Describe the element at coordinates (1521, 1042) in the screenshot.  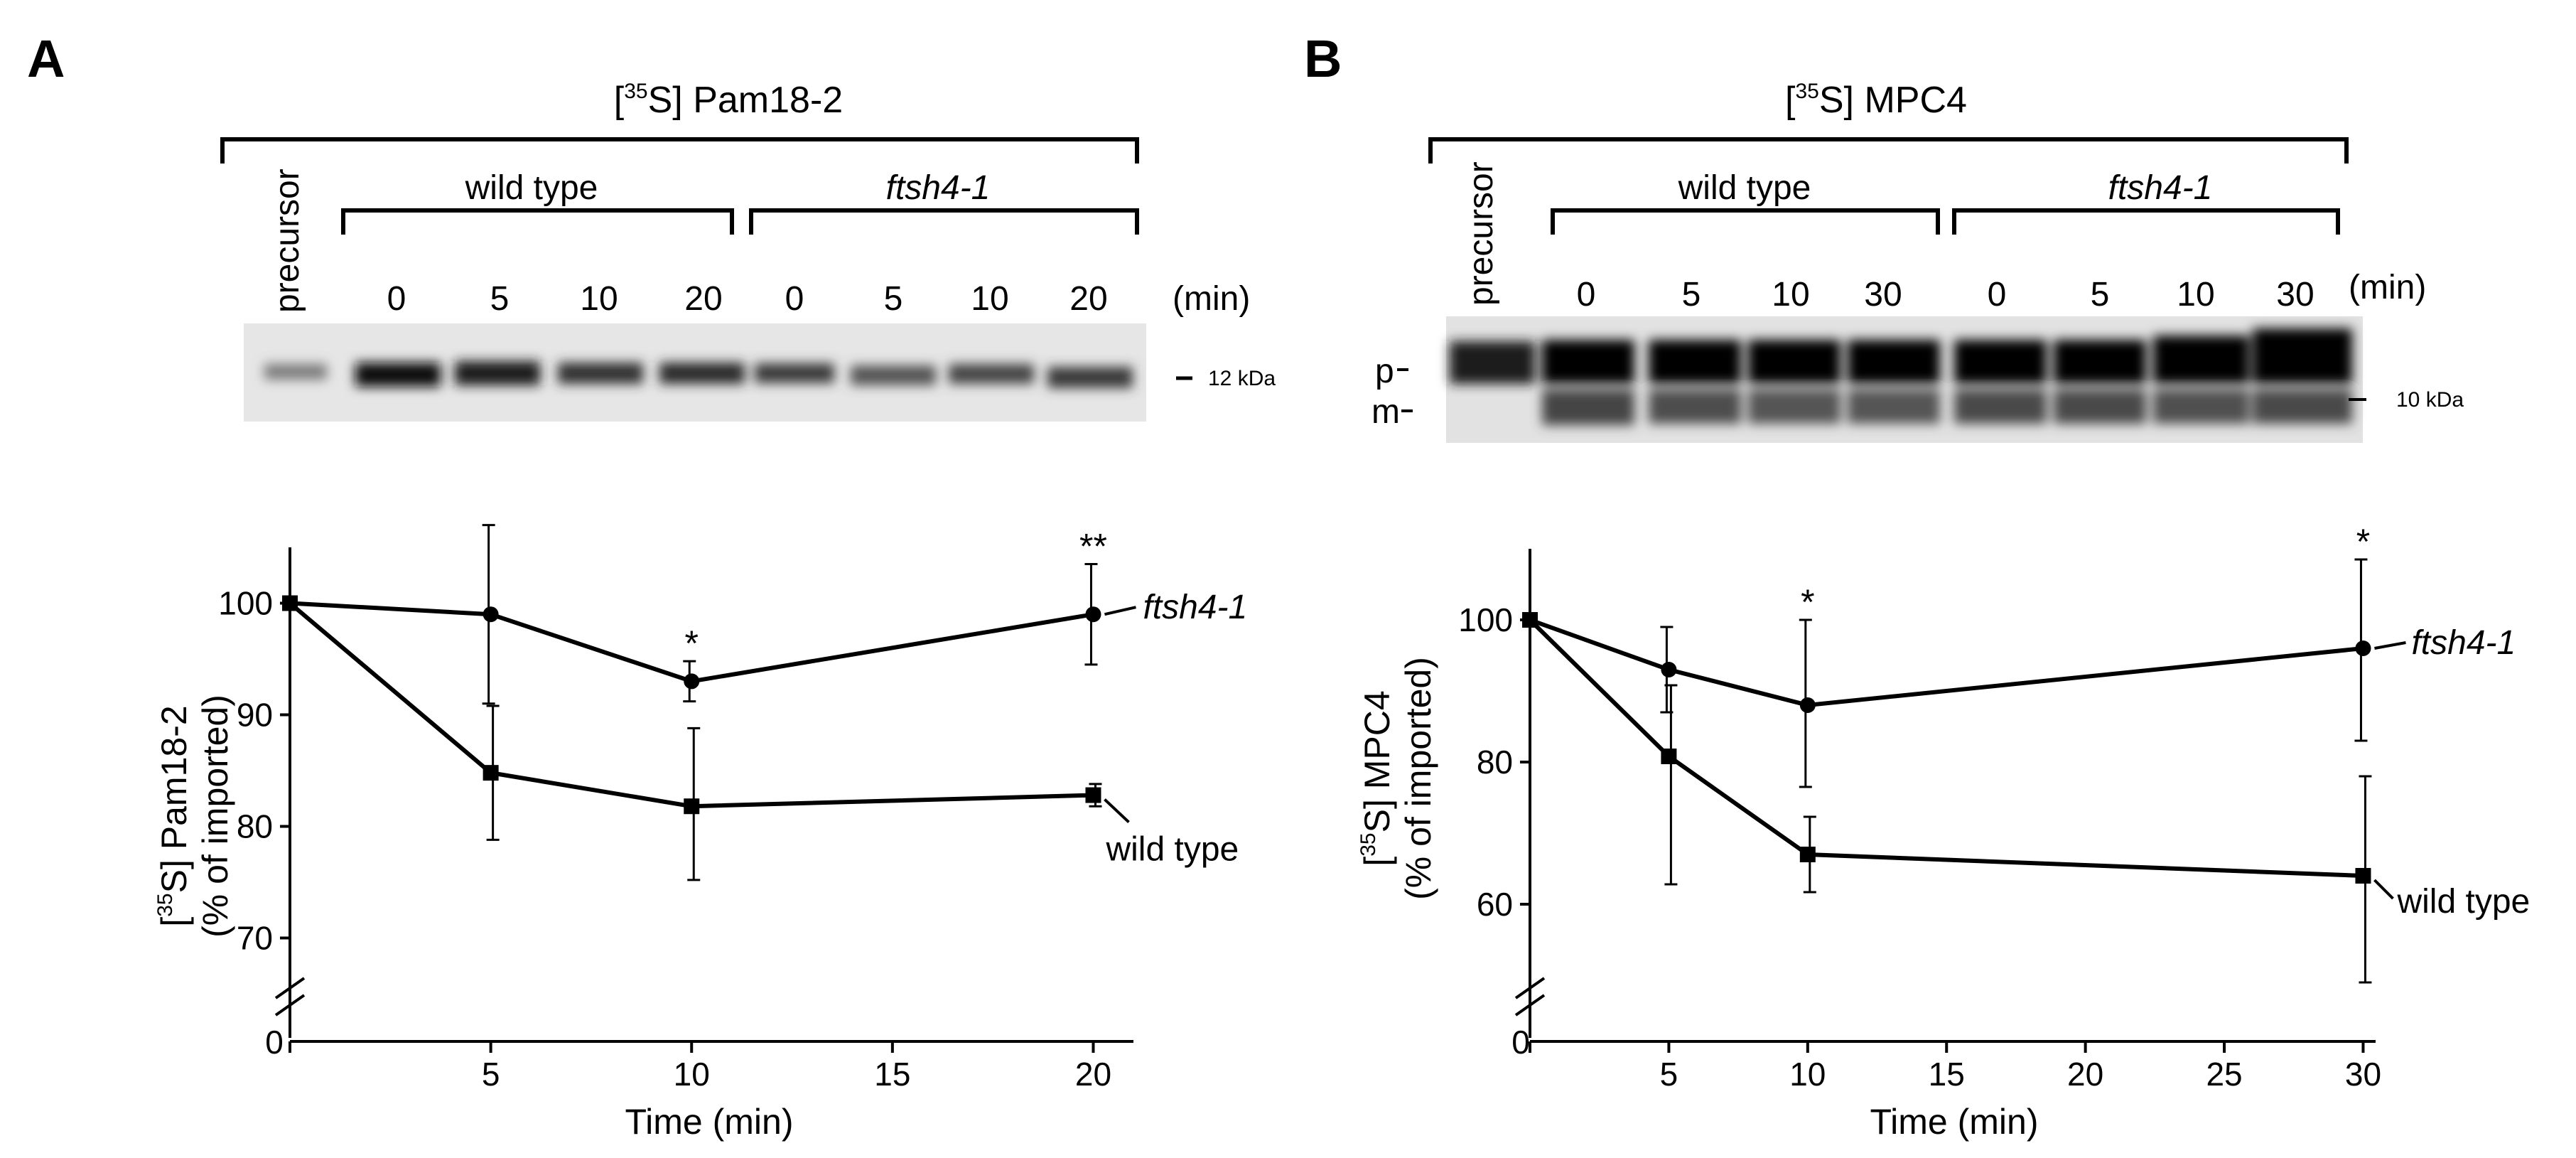
I see `panel-b-y-zero-label: 0` at that location.